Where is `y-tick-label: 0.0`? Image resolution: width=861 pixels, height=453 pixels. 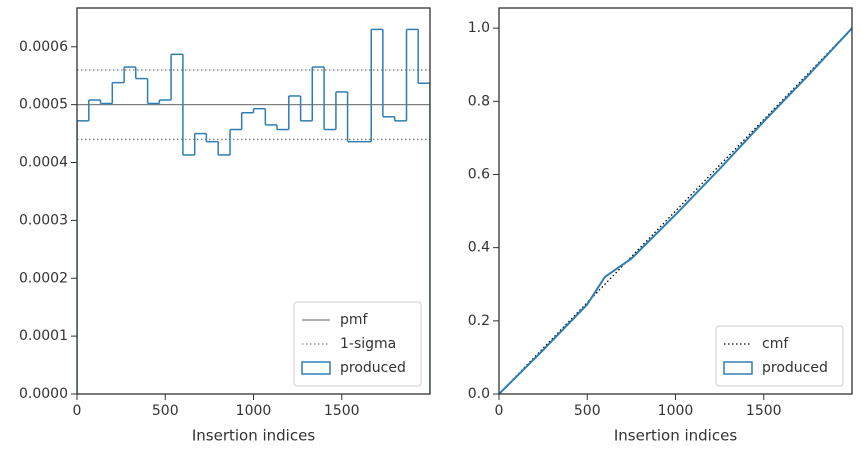
y-tick-label: 0.0 is located at coordinates (479, 394).